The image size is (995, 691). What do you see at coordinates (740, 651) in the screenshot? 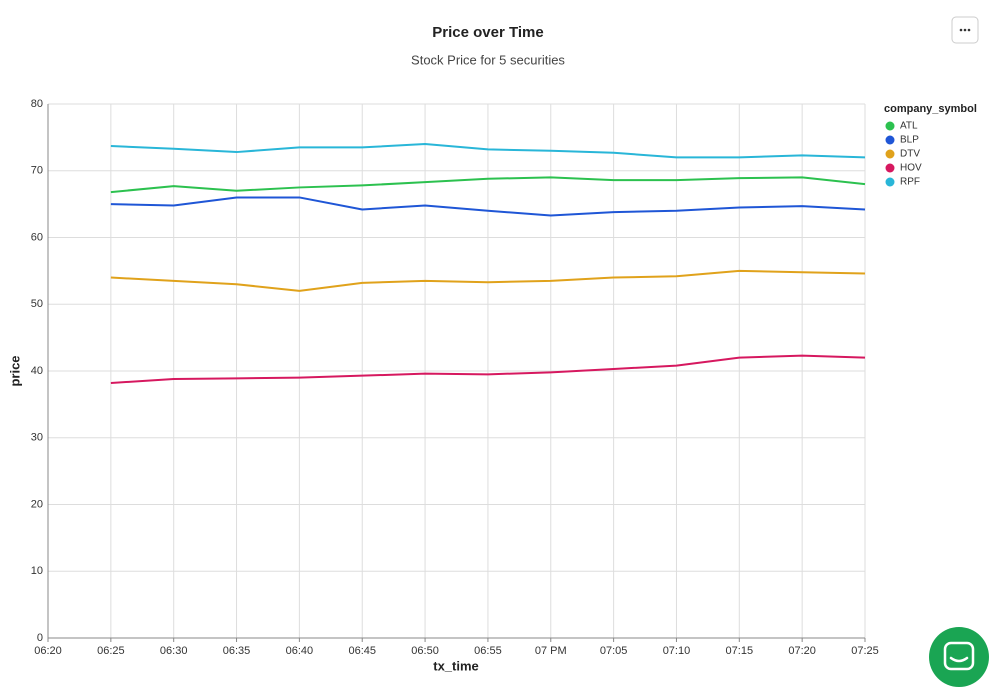
I see `x-tick-label: 07:15` at bounding box center [740, 651].